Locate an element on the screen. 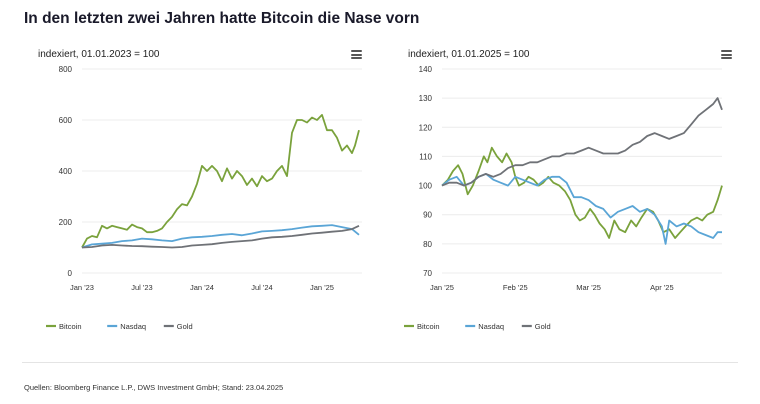  y-tick-label: 90 is located at coordinates (427, 215).